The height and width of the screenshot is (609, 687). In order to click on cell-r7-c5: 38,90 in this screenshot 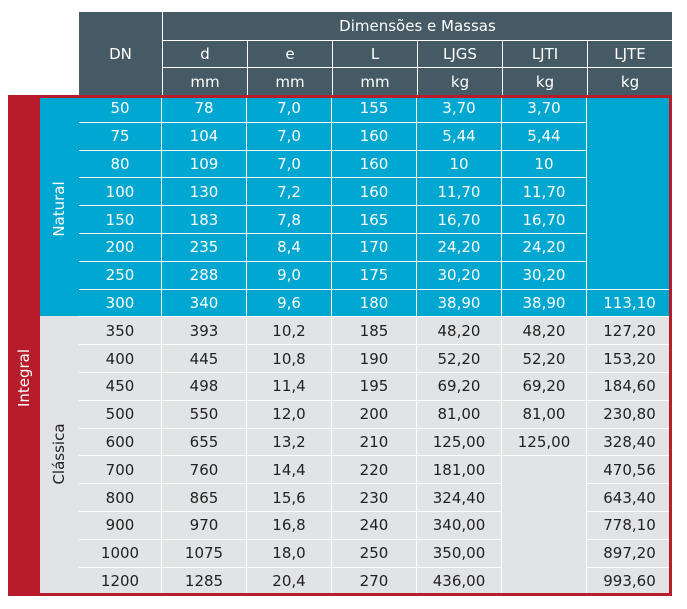, I will do `click(544, 303)`.